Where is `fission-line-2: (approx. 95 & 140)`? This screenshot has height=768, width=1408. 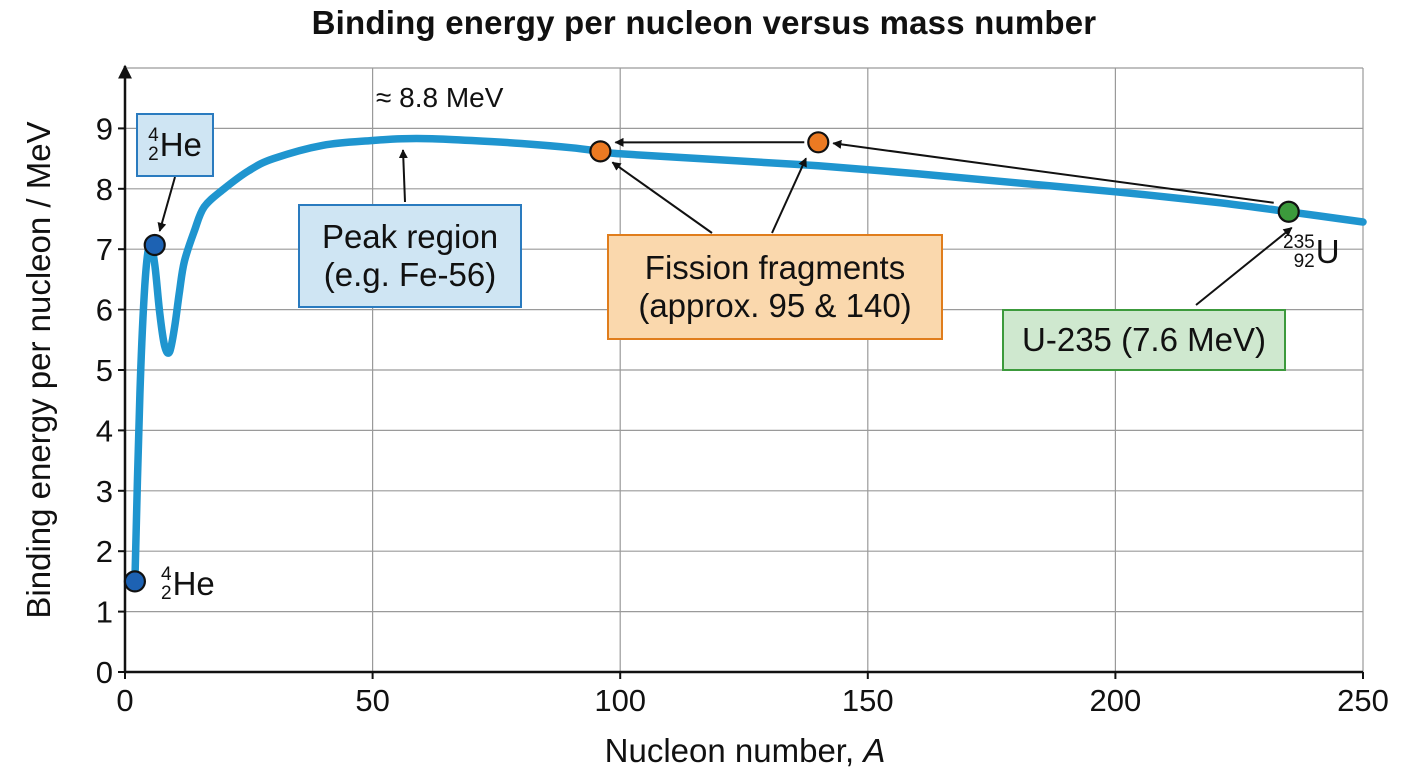 fission-line-2: (approx. 95 & 140) is located at coordinates (775, 305).